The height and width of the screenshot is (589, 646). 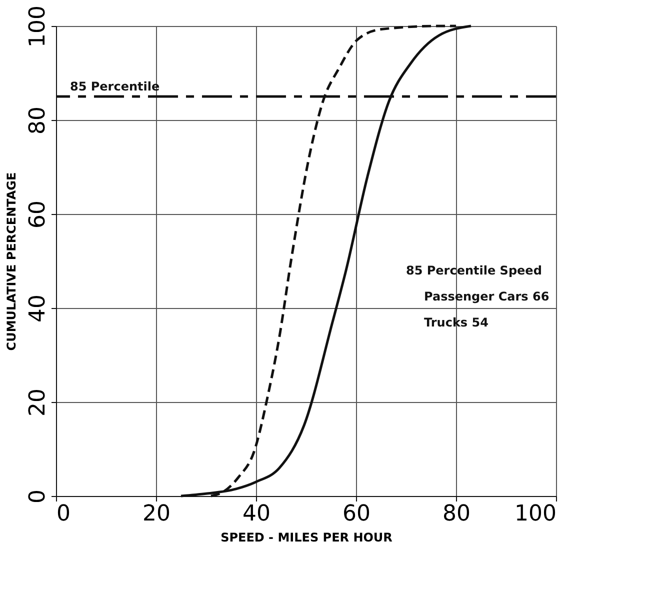 What do you see at coordinates (38, 120) in the screenshot?
I see `y-tick-label: 80` at bounding box center [38, 120].